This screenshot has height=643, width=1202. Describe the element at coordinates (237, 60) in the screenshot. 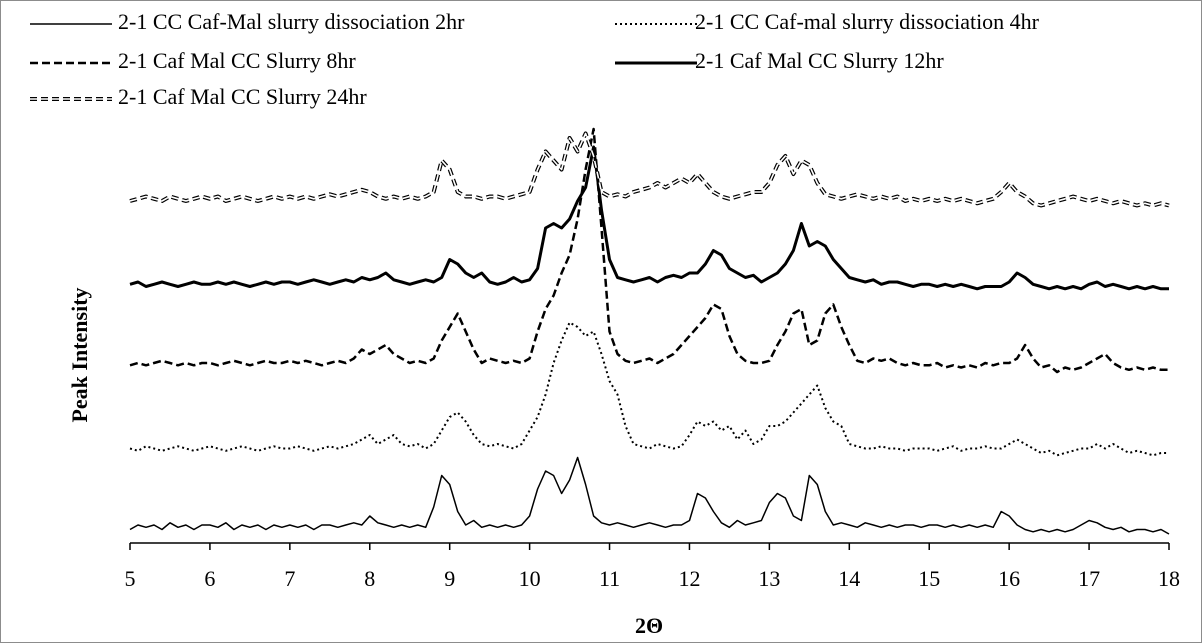

I see `legend-label: 2-1 Caf Mal CC Slurry 8hr` at that location.